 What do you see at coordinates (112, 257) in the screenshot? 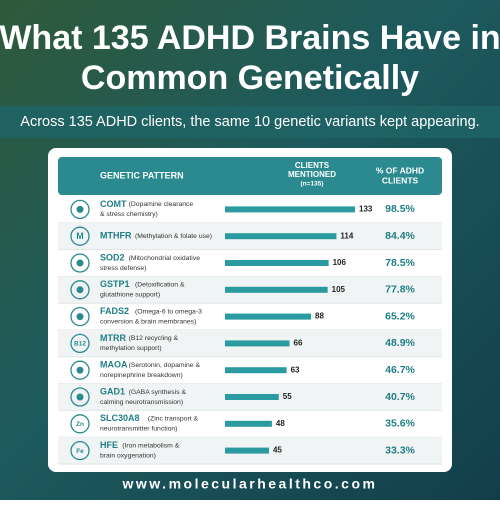
I see `gene-name: SOD2` at bounding box center [112, 257].